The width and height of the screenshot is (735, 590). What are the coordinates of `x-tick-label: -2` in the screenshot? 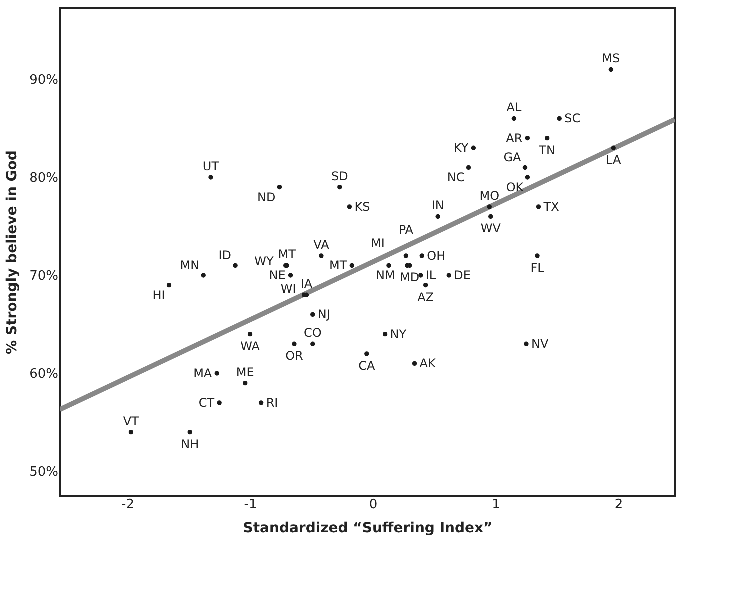 It's located at (128, 505).